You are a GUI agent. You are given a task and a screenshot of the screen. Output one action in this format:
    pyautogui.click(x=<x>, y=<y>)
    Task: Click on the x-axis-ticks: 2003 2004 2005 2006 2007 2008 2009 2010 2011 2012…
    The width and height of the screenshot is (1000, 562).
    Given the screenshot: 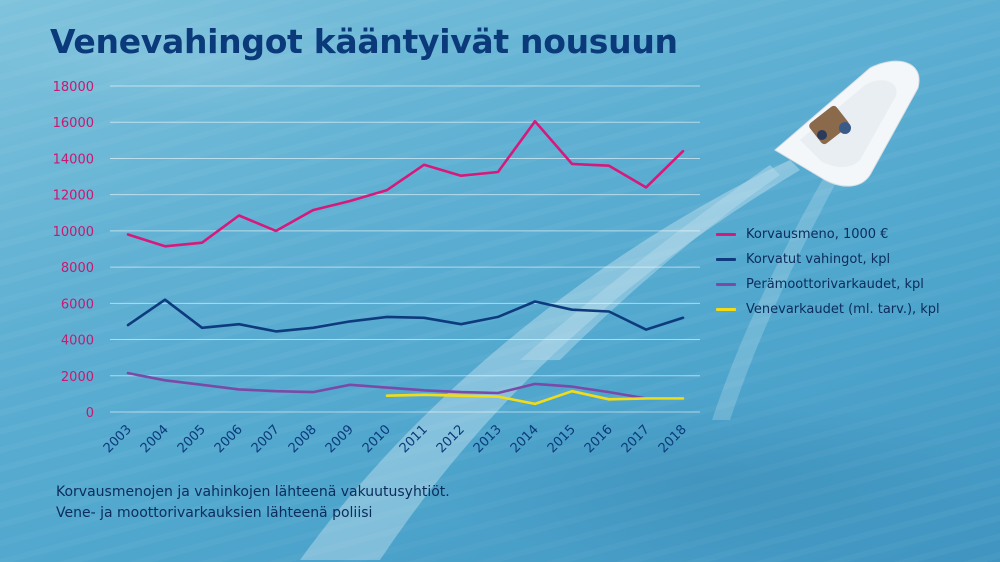 What is the action you would take?
    pyautogui.click(x=395, y=439)
    